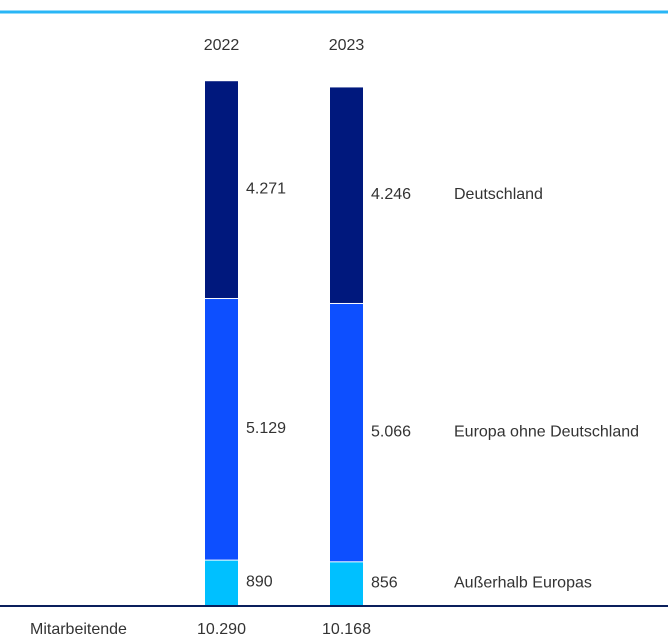 The height and width of the screenshot is (639, 668). What do you see at coordinates (346, 629) in the screenshot?
I see `total-label: 10.168` at bounding box center [346, 629].